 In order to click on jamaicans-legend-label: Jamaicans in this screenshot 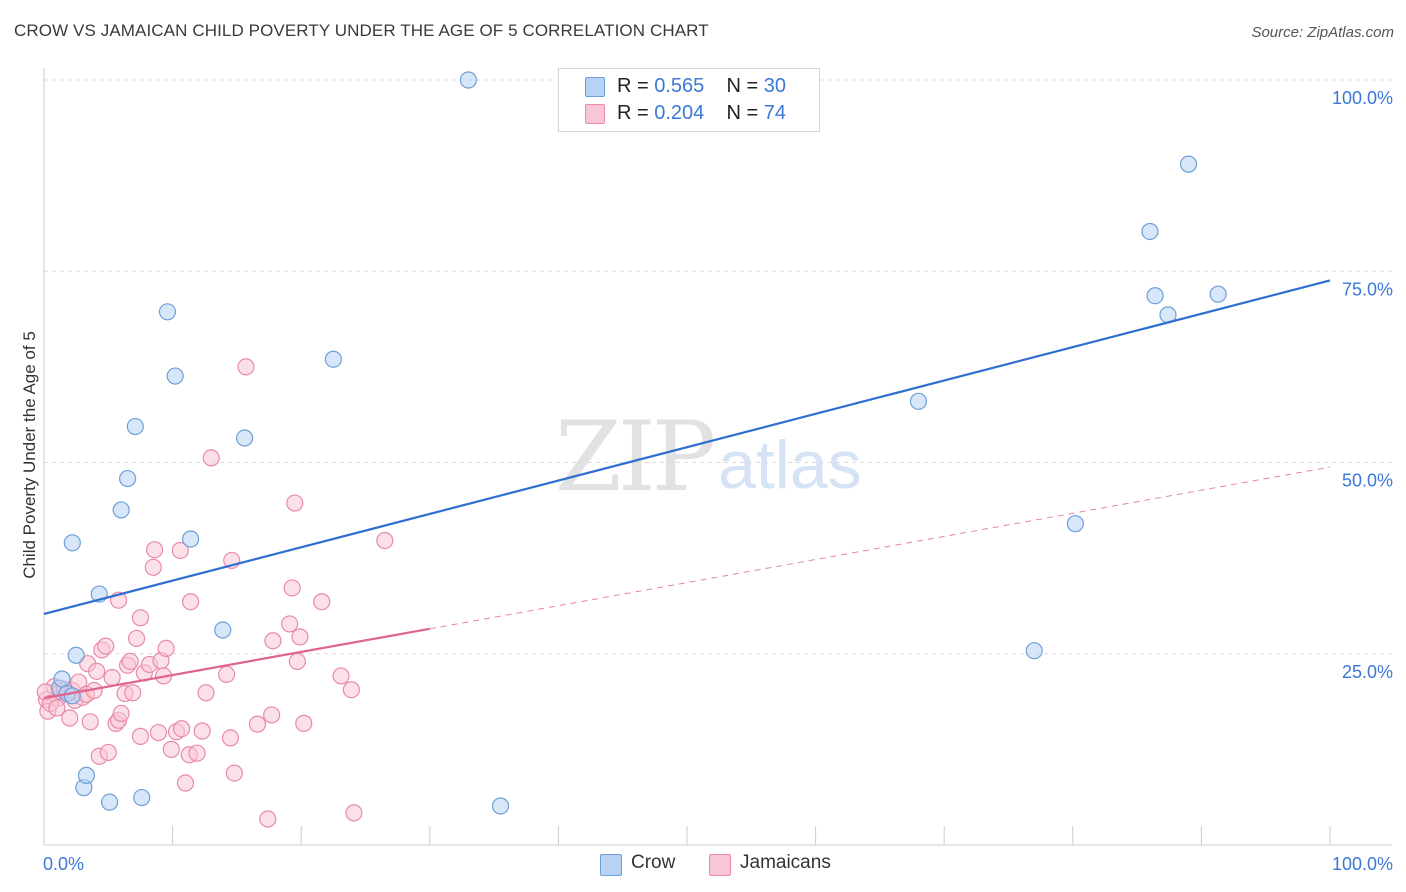, I will do `click(785, 862)`.